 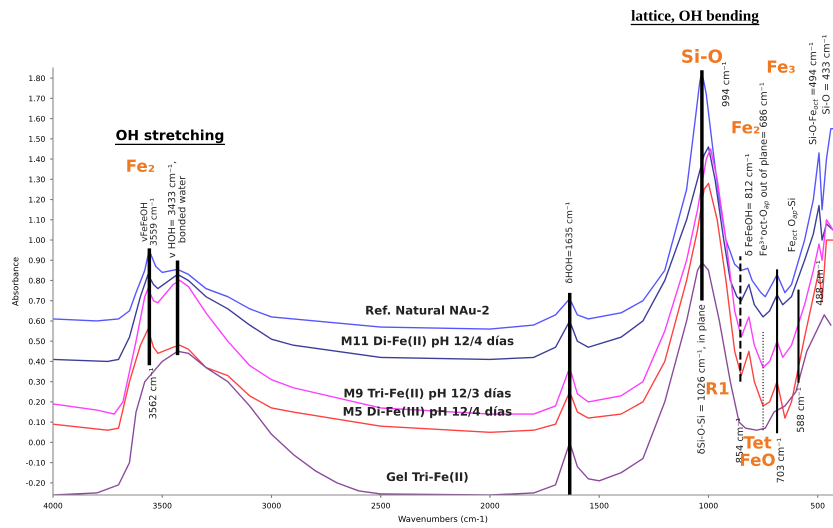 What do you see at coordinates (781, 66) in the screenshot?
I see `annotation: Fe₃` at bounding box center [781, 66].